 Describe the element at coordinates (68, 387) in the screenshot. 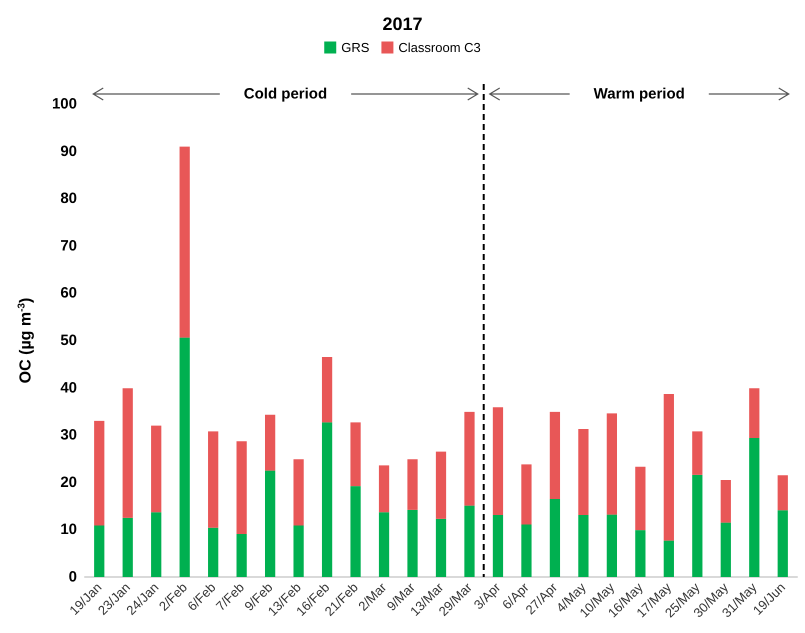

I see `y-tick-label: 40` at that location.